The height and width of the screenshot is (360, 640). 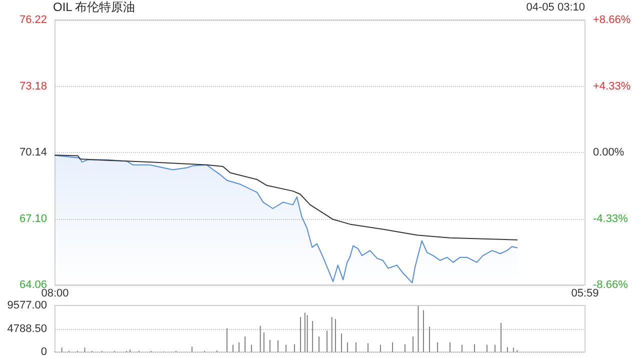 What do you see at coordinates (612, 86) in the screenshot?
I see `y2-tick-label: +4.33%` at bounding box center [612, 86].